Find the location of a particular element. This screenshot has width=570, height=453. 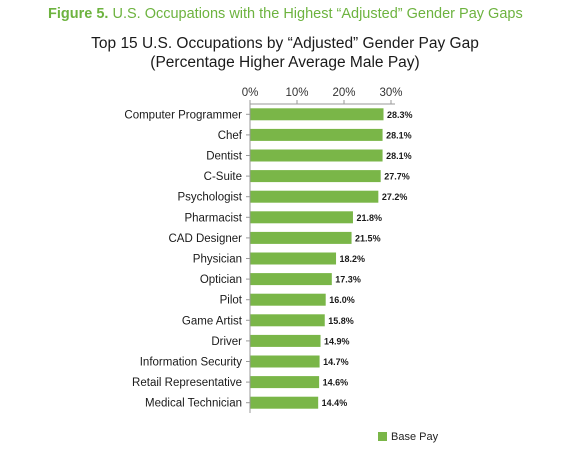

chart-subtitle: (Percentage Higher Average Male Pay) is located at coordinates (285, 62).